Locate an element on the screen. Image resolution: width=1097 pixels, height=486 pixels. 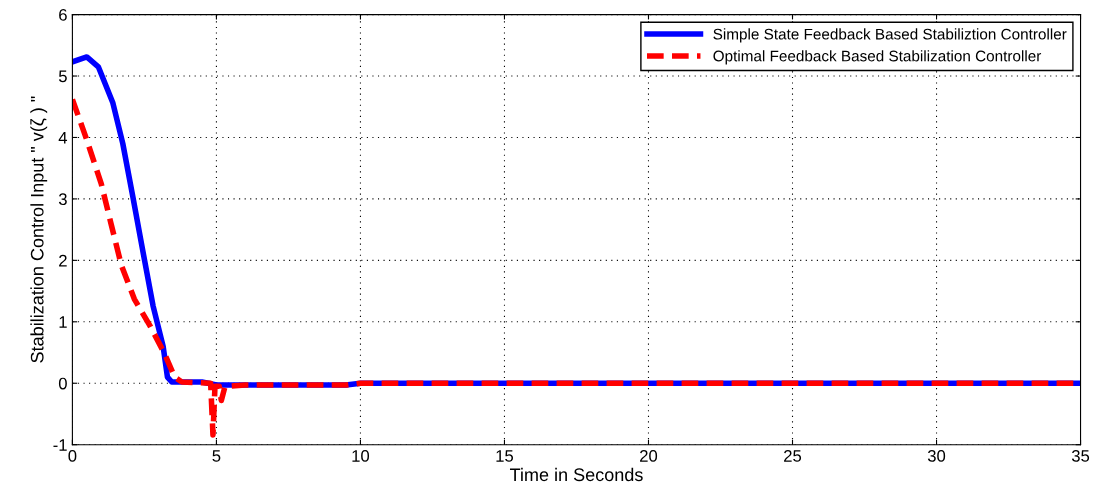
x-tick-label: 15 is located at coordinates (505, 456).